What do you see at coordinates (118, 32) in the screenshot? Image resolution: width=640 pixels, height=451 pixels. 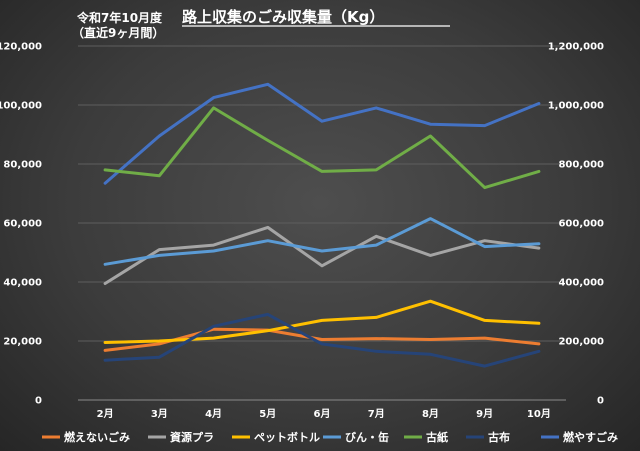 I see `chart-subtitle-line-2: （直近9ヶ月間）` at bounding box center [118, 32].